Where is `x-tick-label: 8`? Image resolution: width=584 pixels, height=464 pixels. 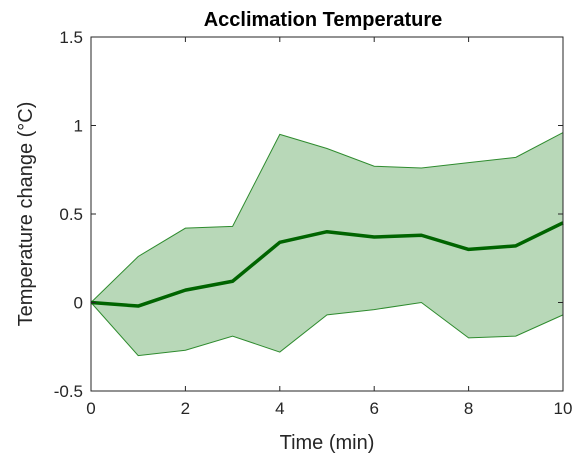 x-tick-label: 8 is located at coordinates (468, 408).